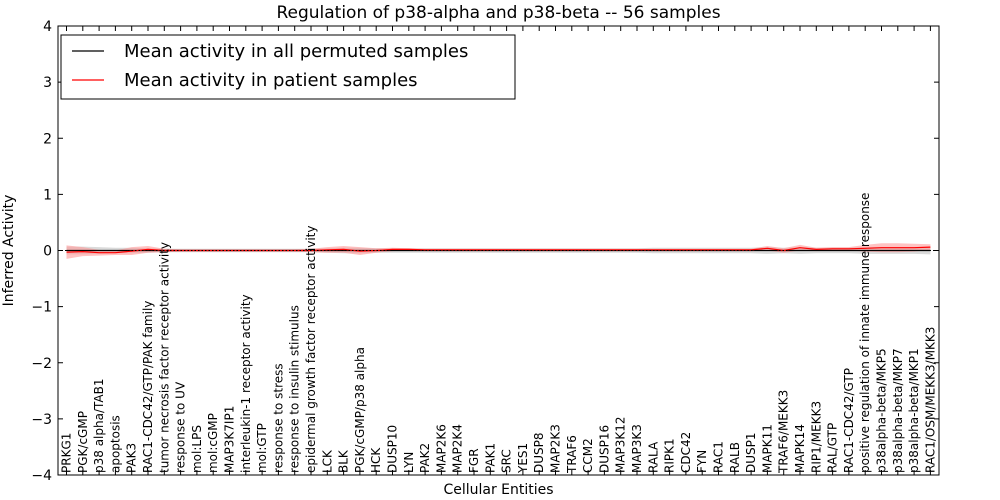 The image size is (1000, 500). Describe the element at coordinates (719, 457) in the screenshot. I see `x-tick-label: RAC1` at that location.